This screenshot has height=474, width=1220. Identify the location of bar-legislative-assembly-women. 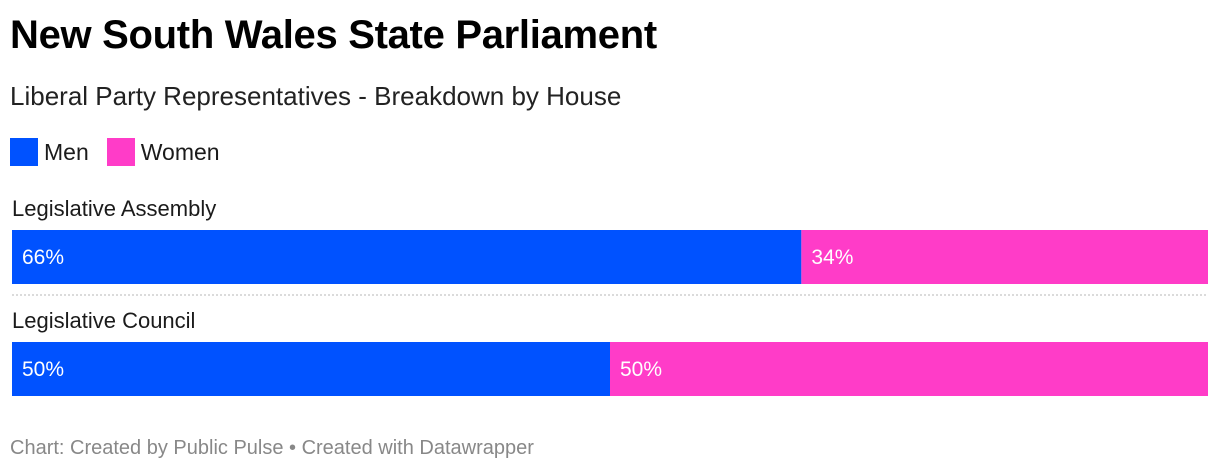
(1004, 257).